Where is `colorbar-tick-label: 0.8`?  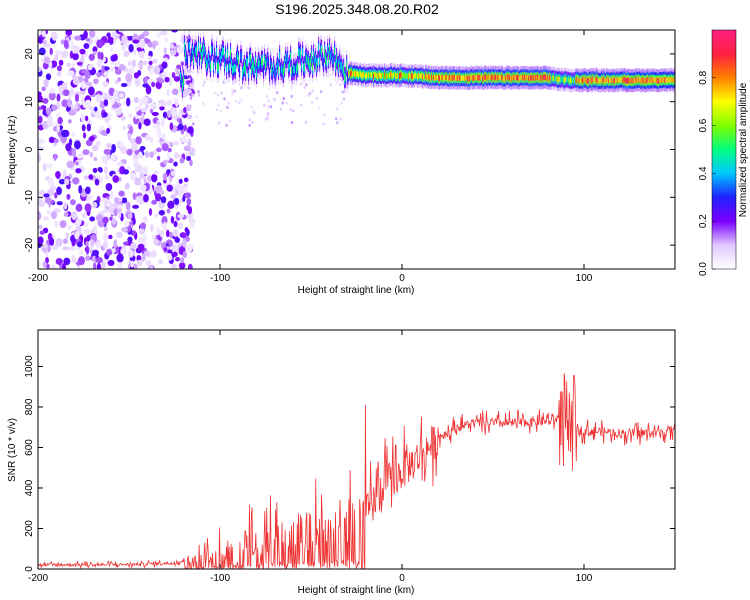
colorbar-tick-label: 0.8 is located at coordinates (703, 77).